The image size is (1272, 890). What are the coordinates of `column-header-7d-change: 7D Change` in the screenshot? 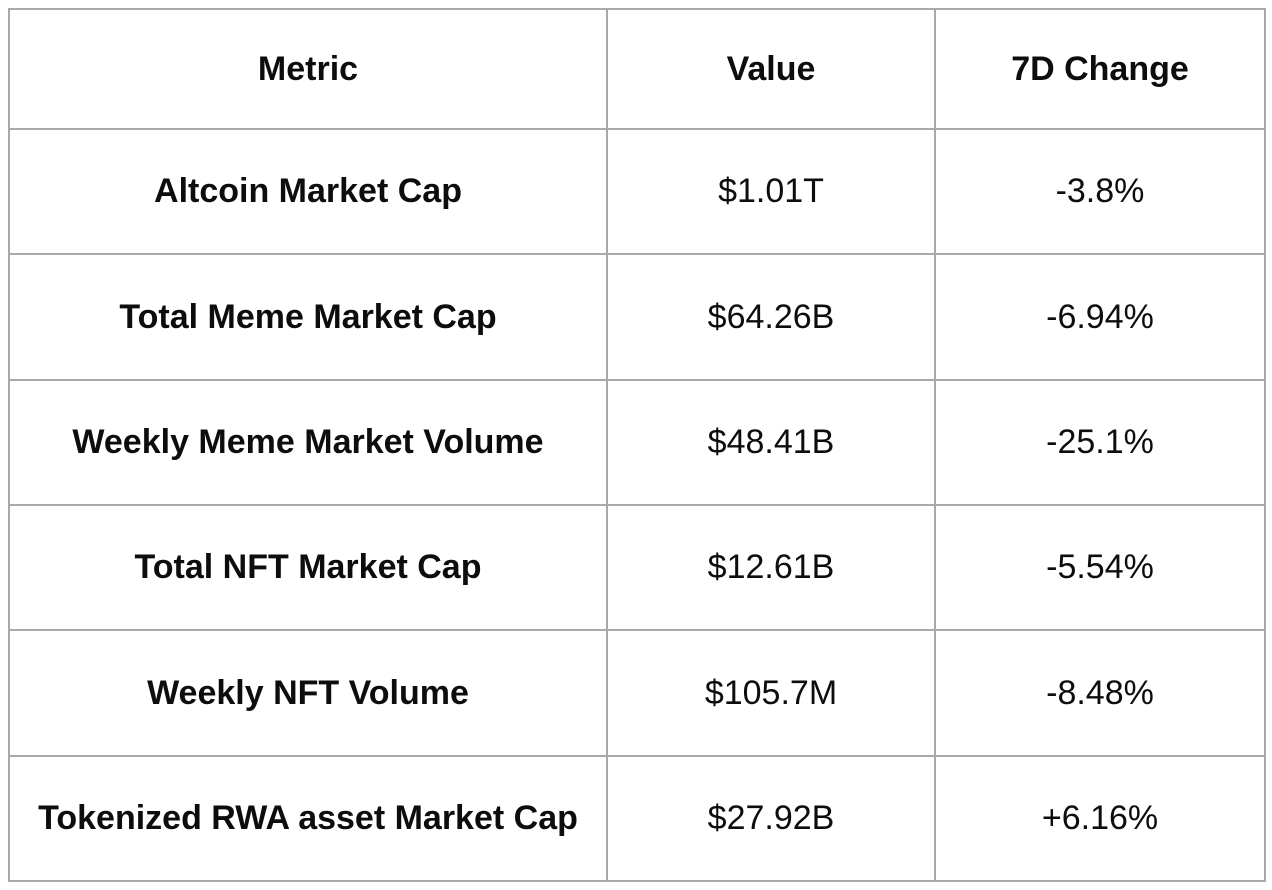 It's located at (1100, 69).